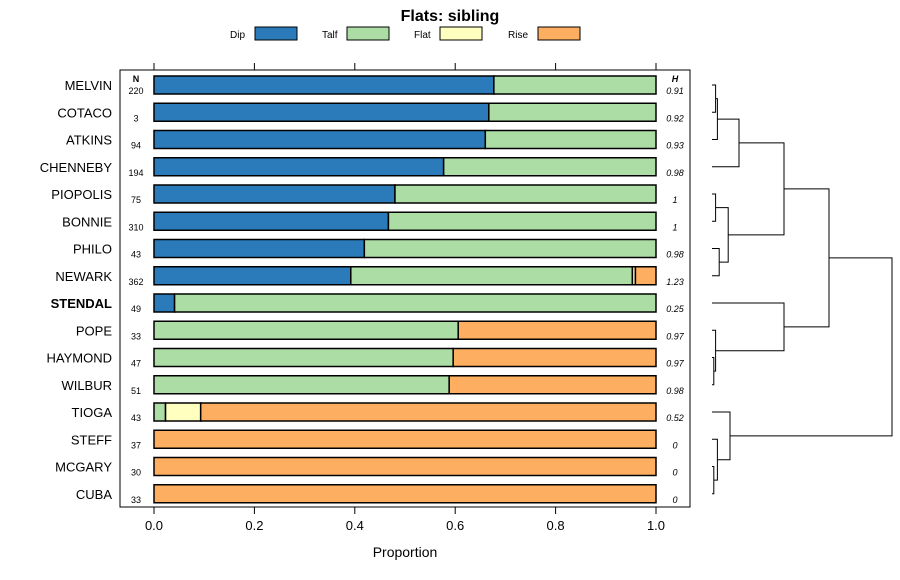  I want to click on category-label-atkins: ATKINS, so click(89, 140).